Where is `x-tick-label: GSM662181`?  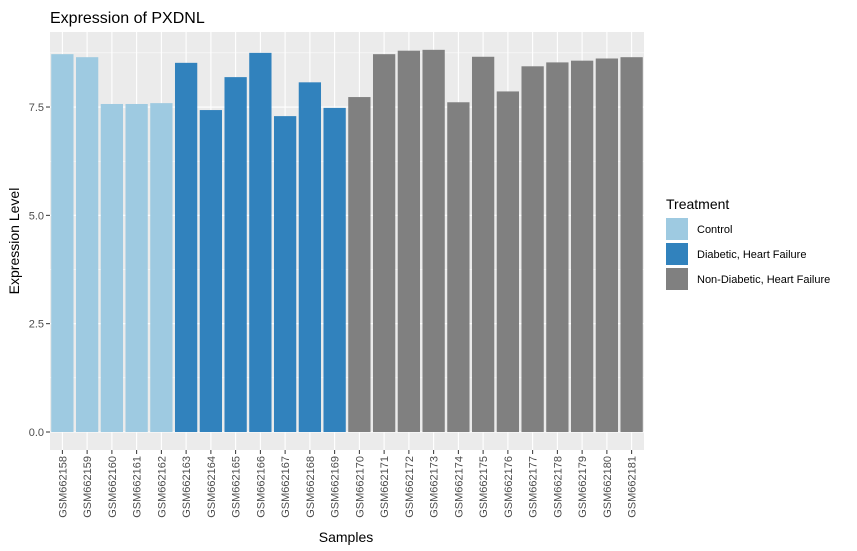 x-tick-label: GSM662181 is located at coordinates (633, 487).